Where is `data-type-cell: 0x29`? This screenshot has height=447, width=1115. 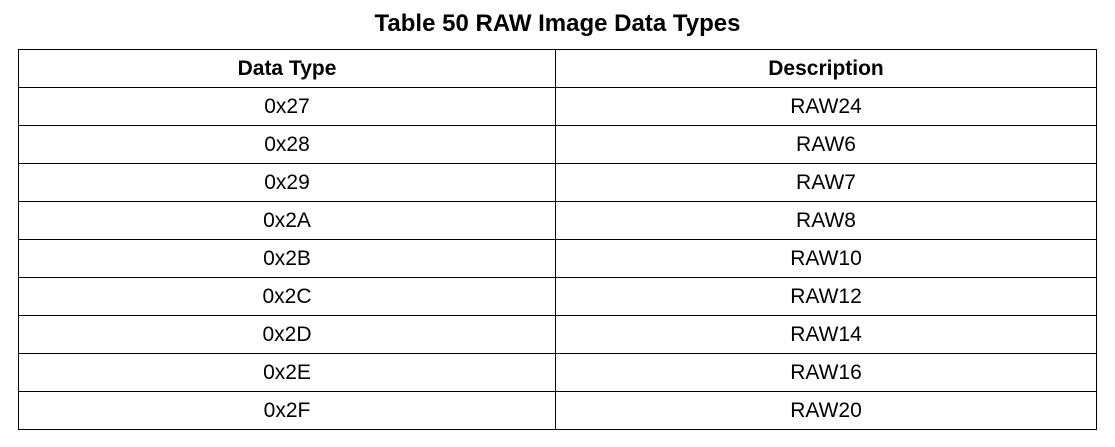
data-type-cell: 0x29 is located at coordinates (287, 182).